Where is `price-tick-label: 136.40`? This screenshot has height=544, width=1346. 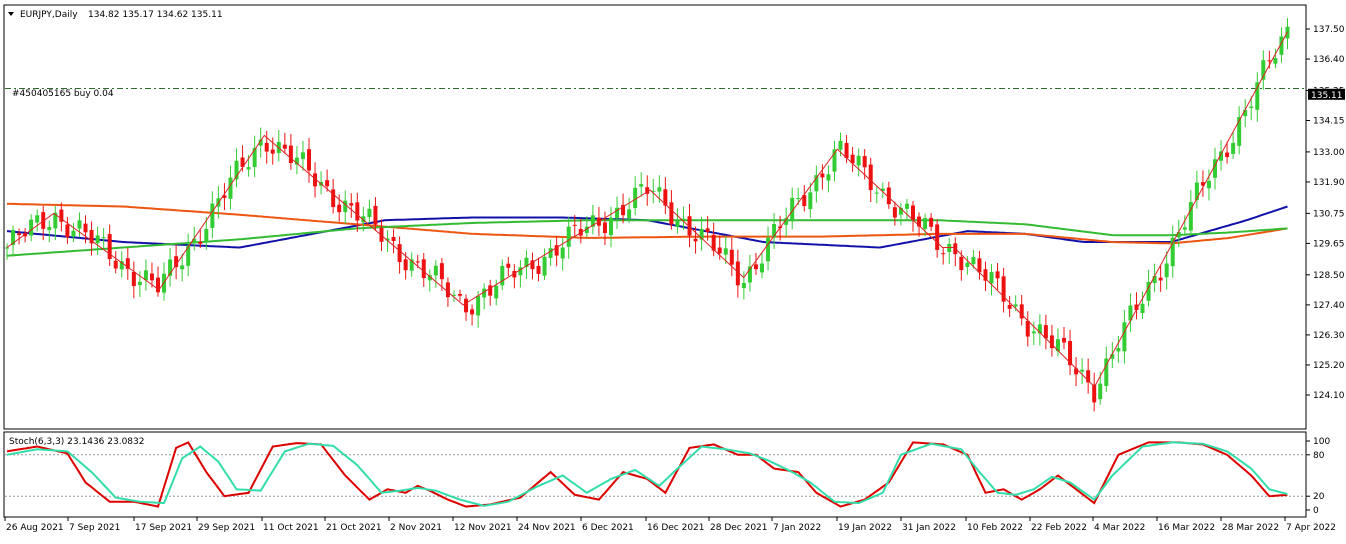
price-tick-label: 136.40 is located at coordinates (1329, 60).